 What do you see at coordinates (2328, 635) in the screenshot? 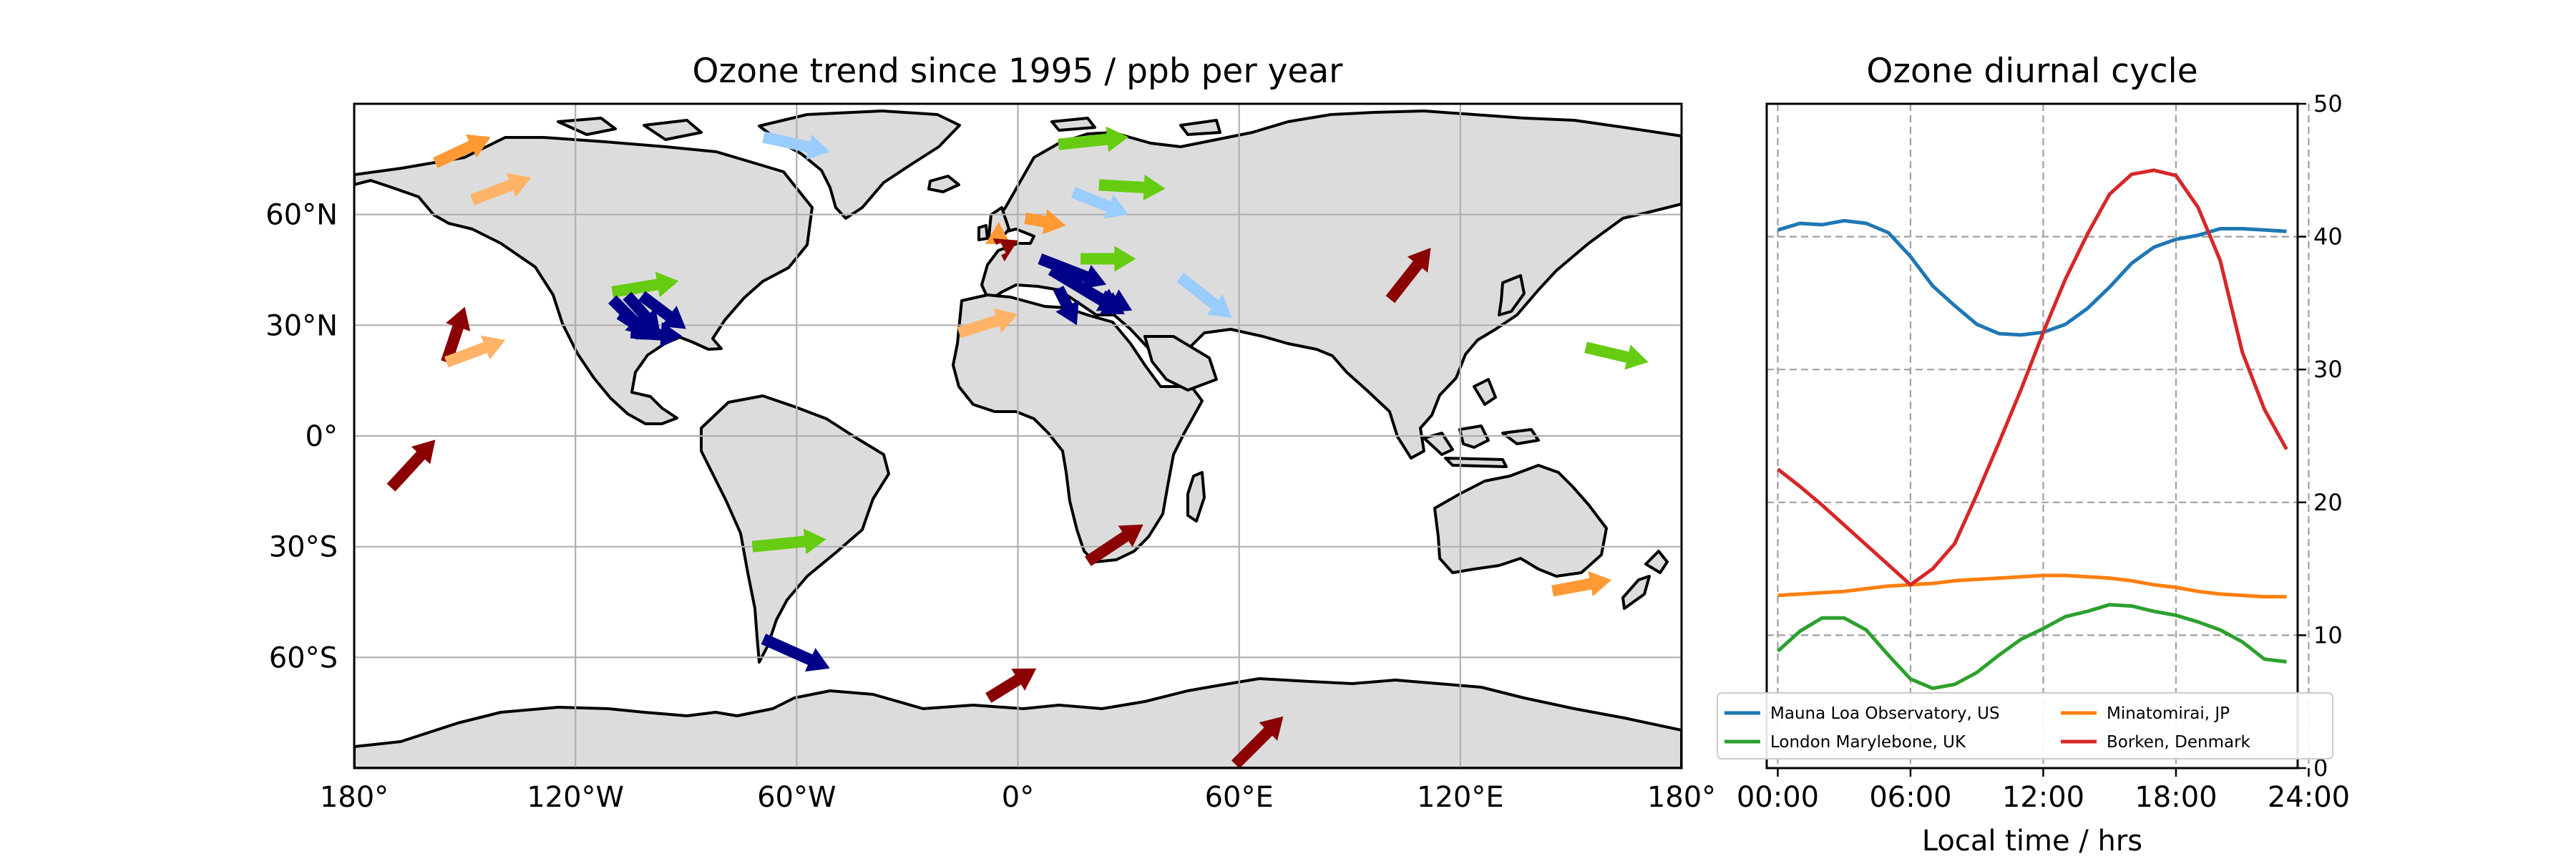
I see `y-tick-label: 10` at bounding box center [2328, 635].